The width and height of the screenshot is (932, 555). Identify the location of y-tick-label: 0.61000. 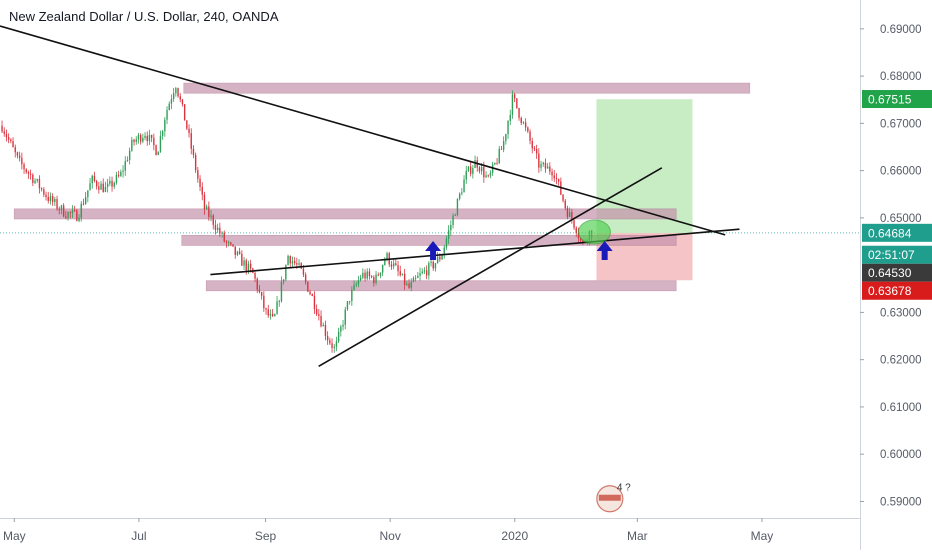
(901, 408).